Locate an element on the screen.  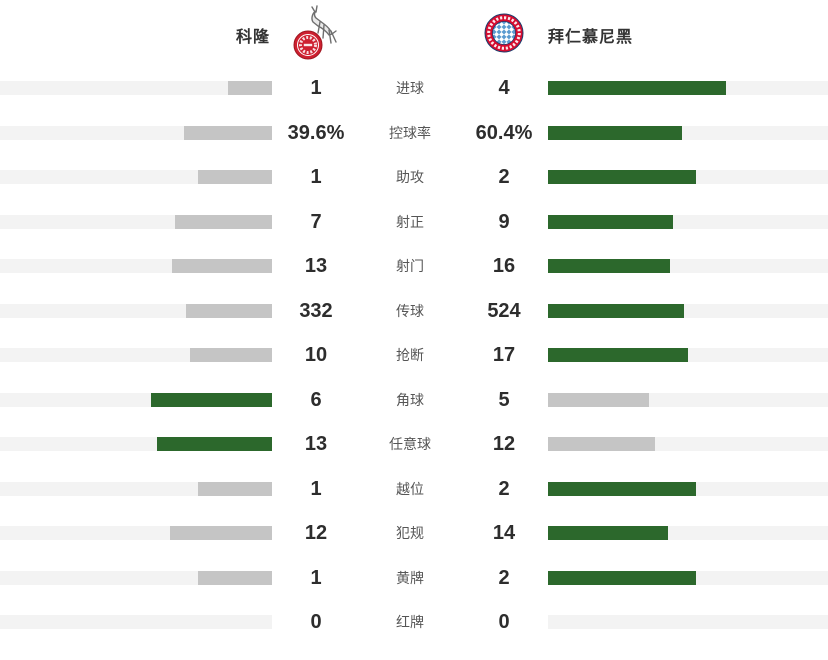
bayern-crest-icon is located at coordinates (504, 35).